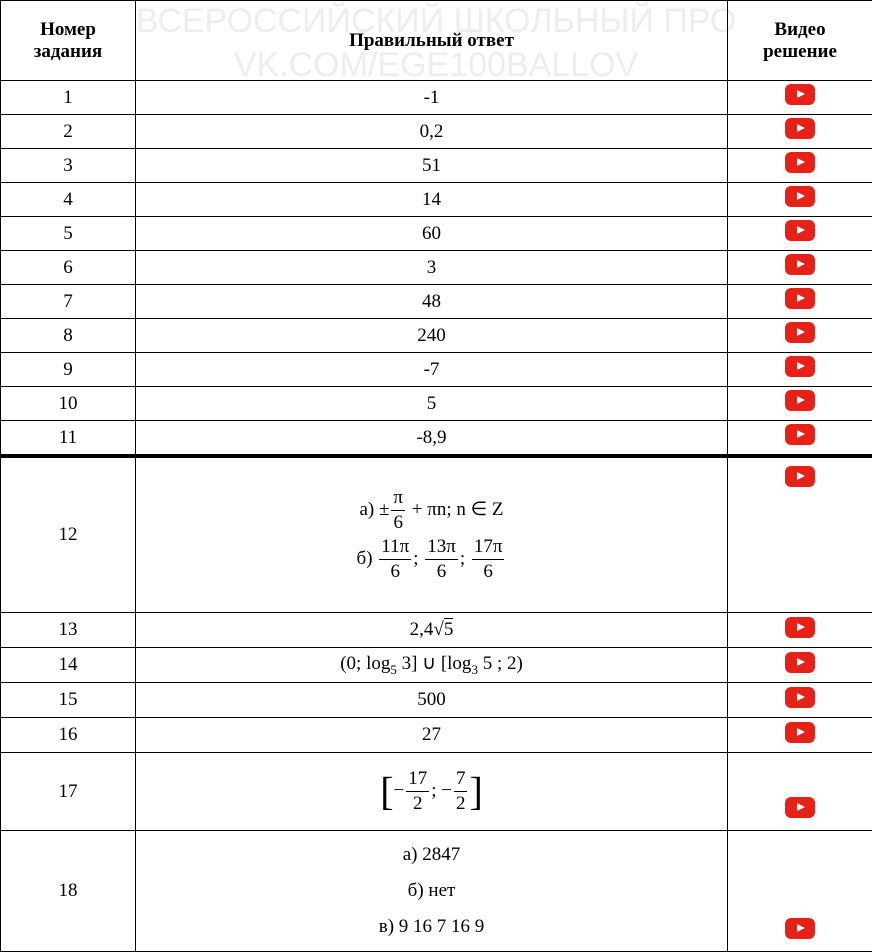 Image resolution: width=872 pixels, height=952 pixels. Describe the element at coordinates (68, 534) in the screenshot. I see `task-number: 12` at that location.